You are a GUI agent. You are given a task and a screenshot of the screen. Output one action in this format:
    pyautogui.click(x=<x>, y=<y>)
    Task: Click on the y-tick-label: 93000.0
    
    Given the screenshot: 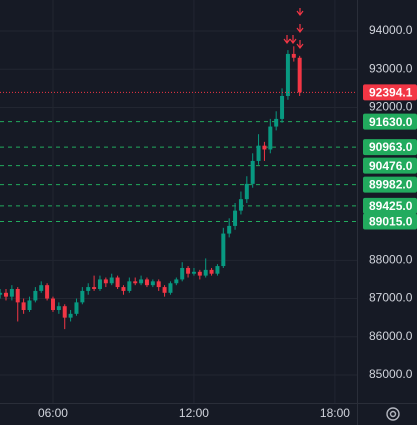 What is the action you would take?
    pyautogui.click(x=391, y=68)
    